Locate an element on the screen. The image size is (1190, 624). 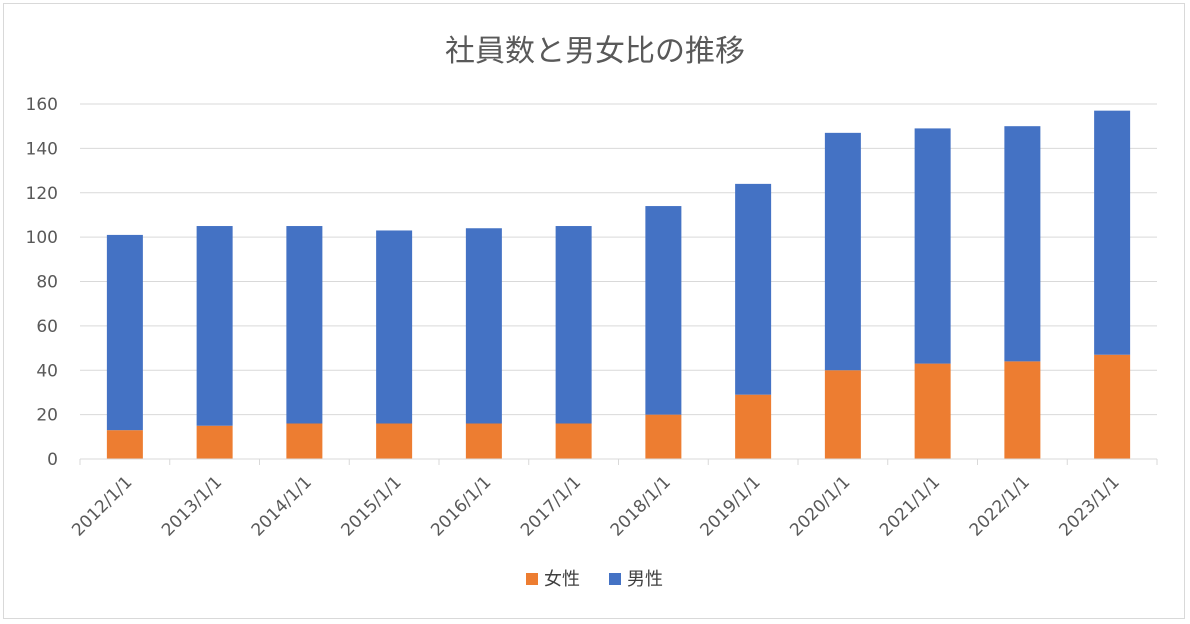
x-tick-label: 2013/1/1 is located at coordinates (192, 506).